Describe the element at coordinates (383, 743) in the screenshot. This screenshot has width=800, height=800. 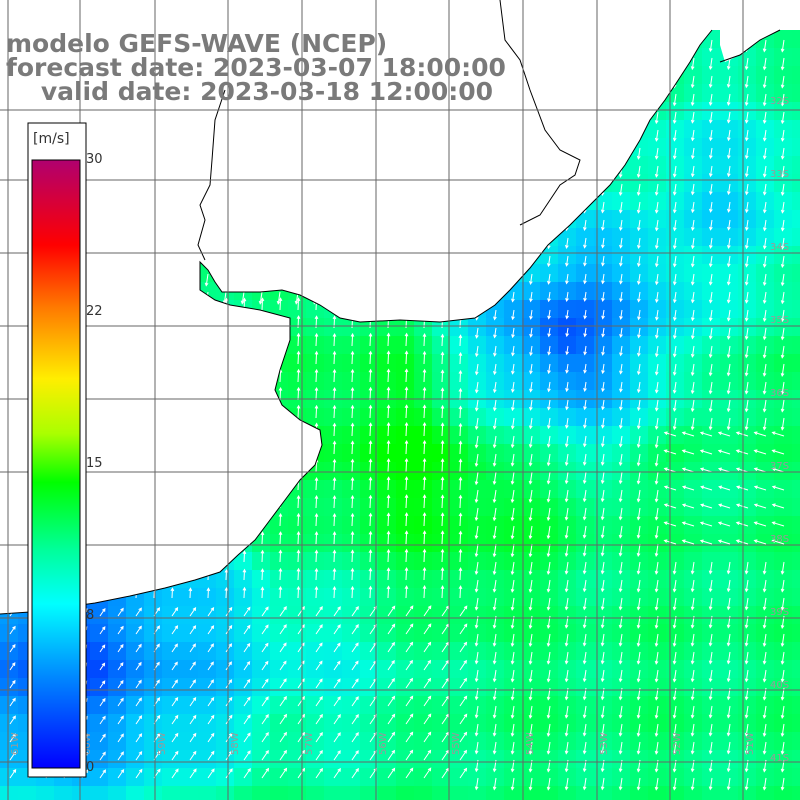
I see `lon-label: 56W` at that location.